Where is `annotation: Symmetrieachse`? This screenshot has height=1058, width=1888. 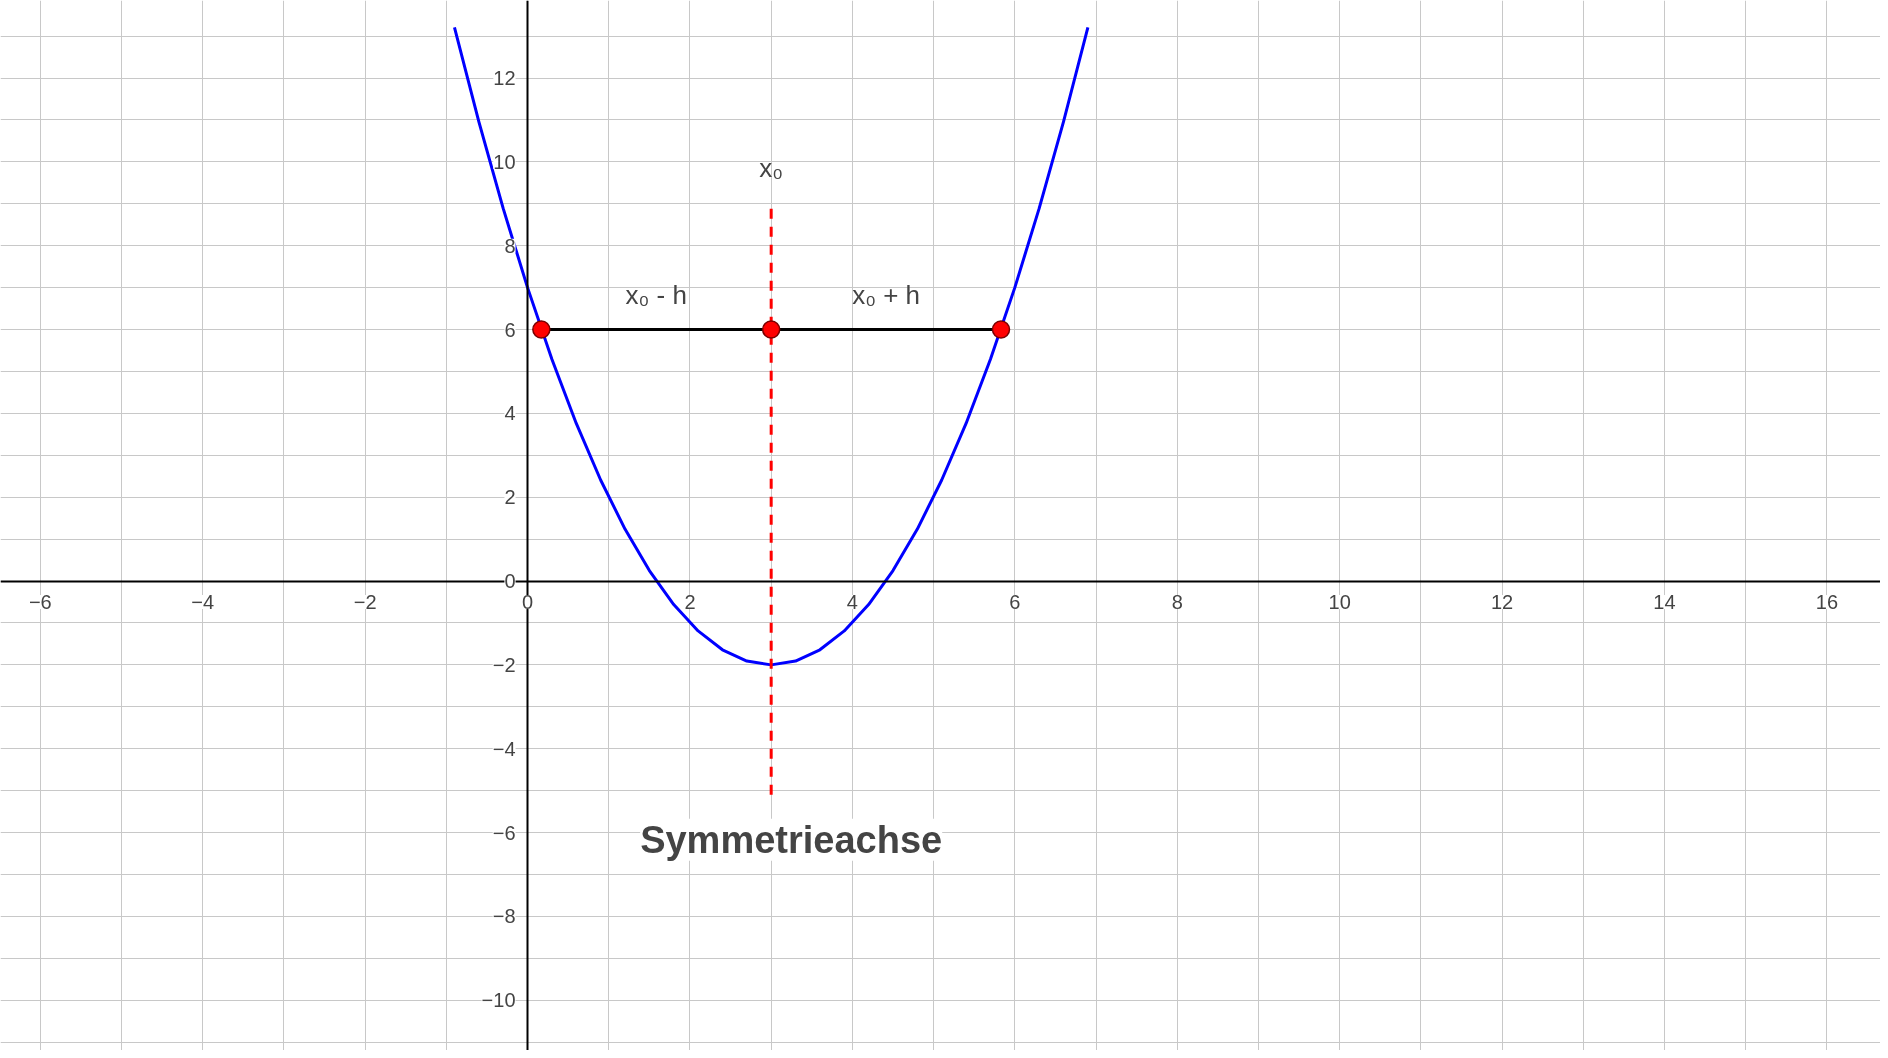 annotation: Symmetrieachse is located at coordinates (791, 839).